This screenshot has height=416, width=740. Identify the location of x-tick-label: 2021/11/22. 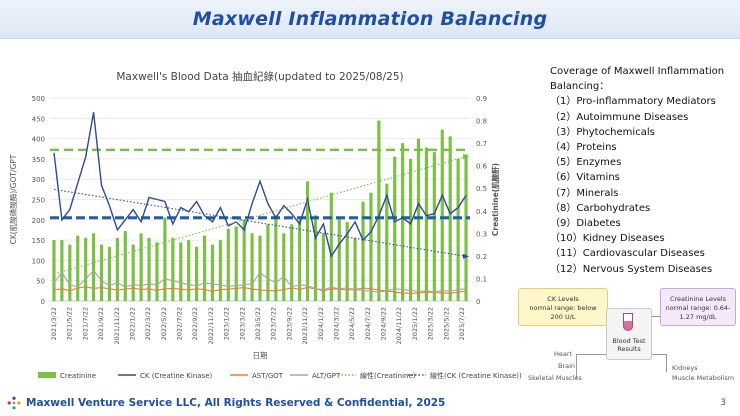
(117, 325).